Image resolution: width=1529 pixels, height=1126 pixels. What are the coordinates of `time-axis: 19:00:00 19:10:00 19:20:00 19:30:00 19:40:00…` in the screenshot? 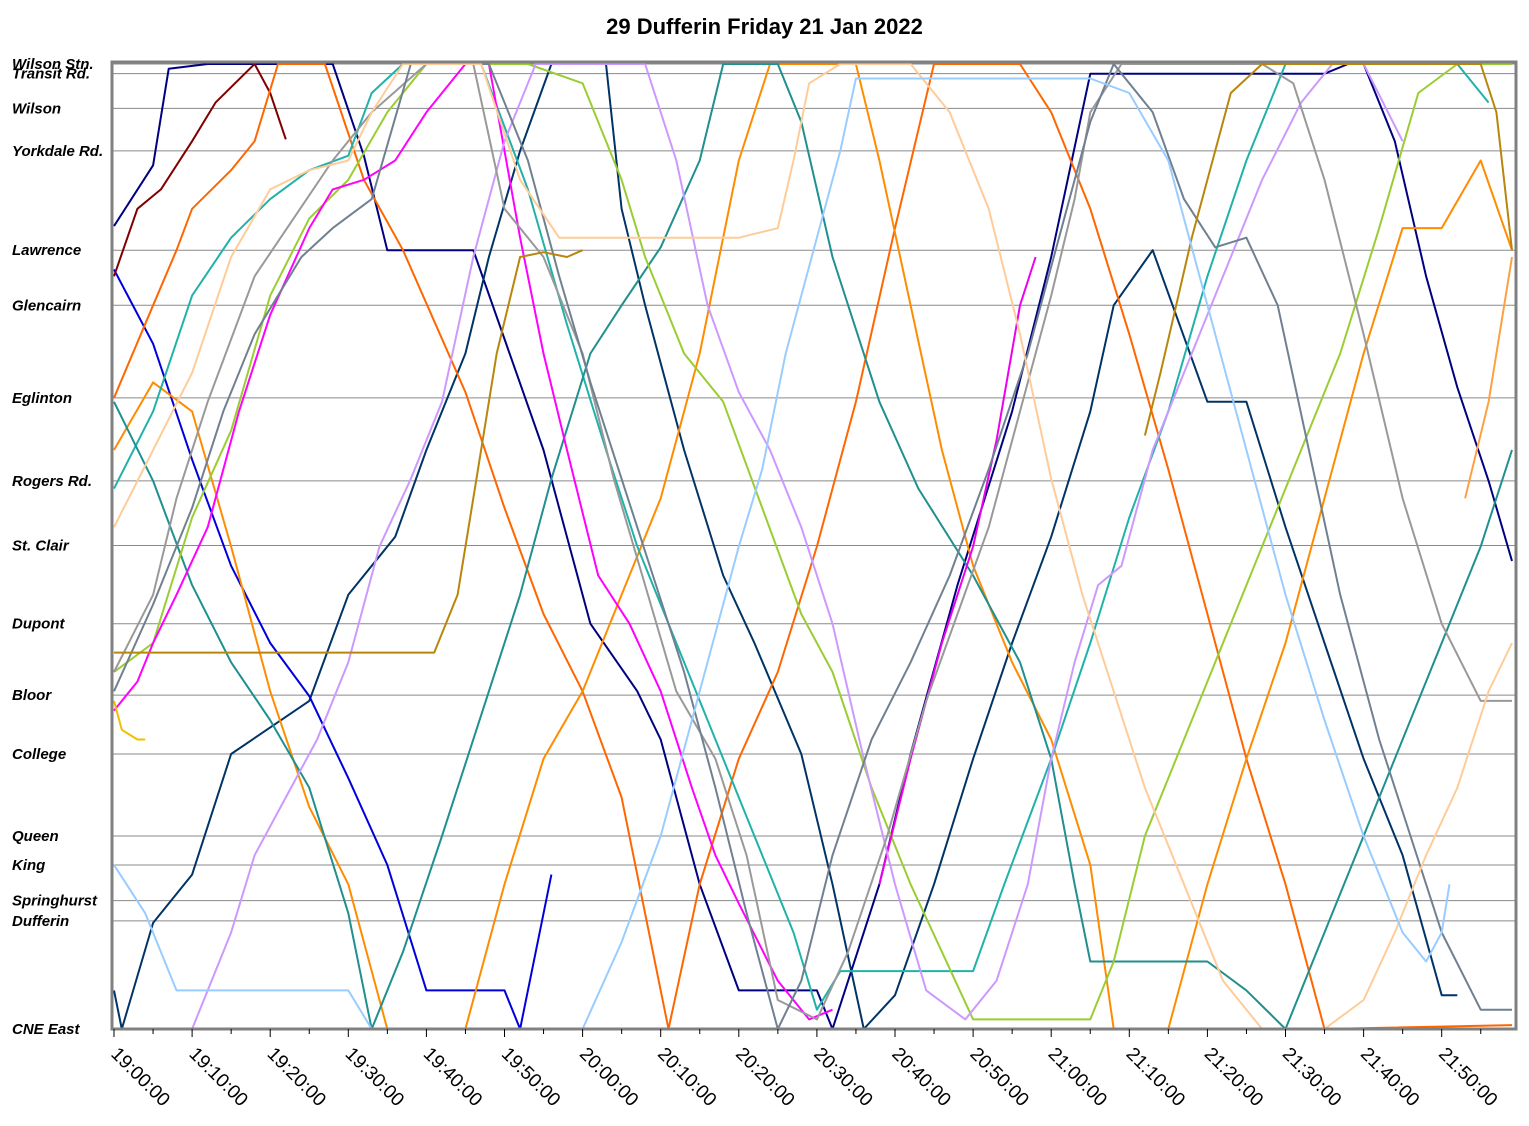 It's located at (803, 1070).